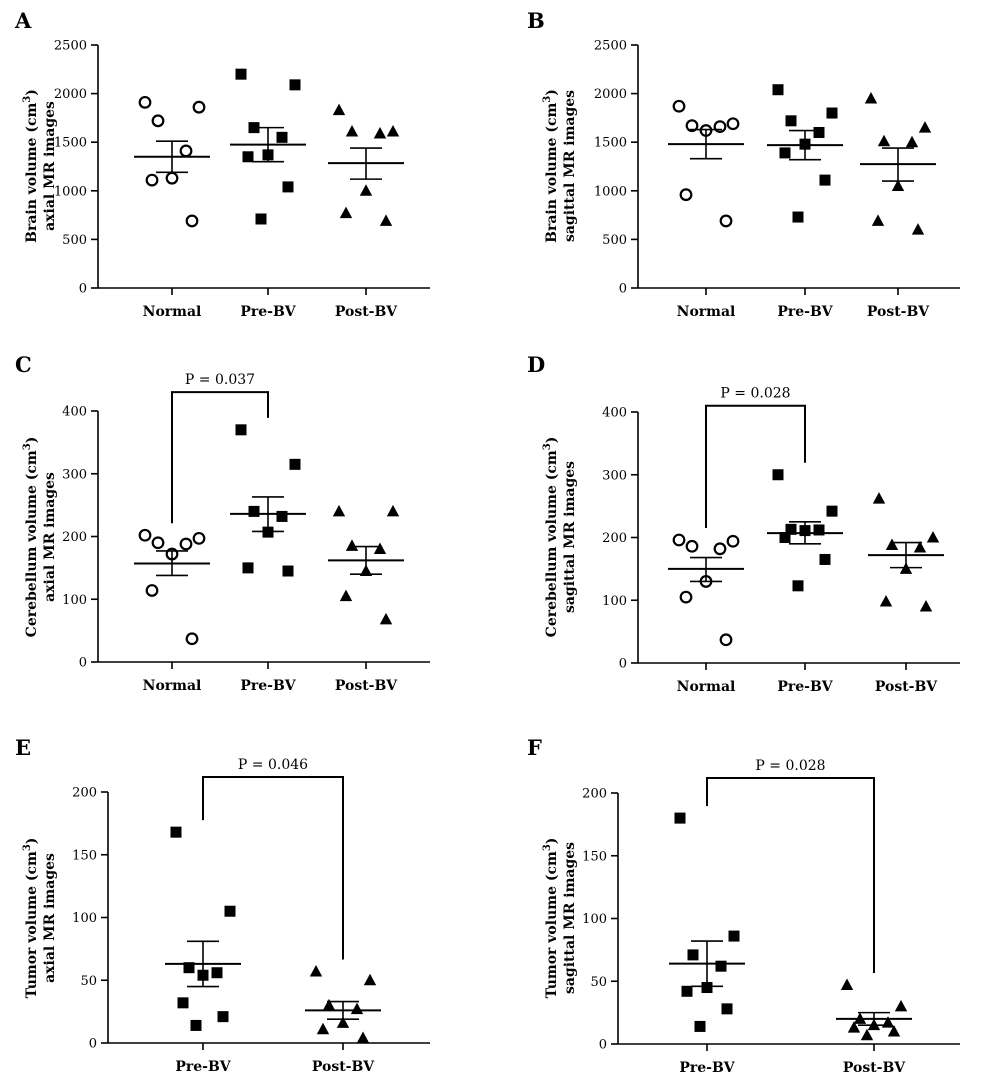  I want to click on panel-b-y-tick-label: 500, so click(614, 240).